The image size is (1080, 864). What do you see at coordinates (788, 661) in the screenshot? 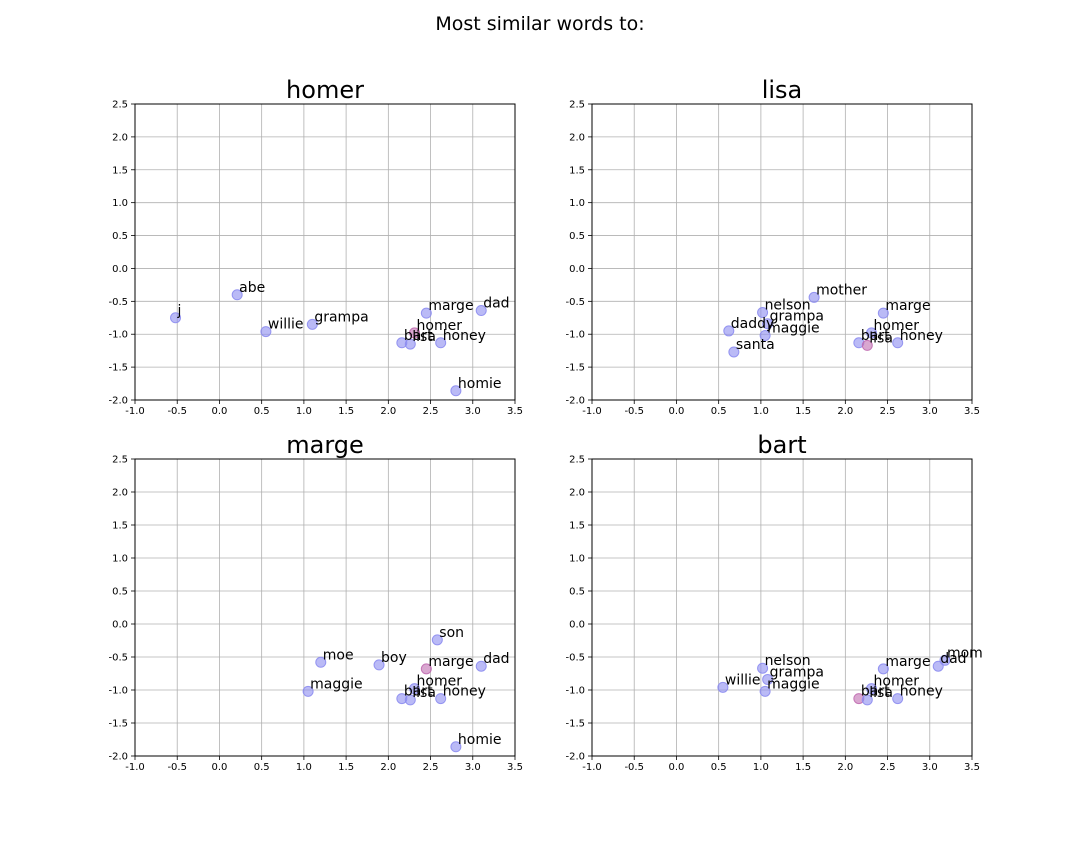
I see `point-label-nelson: nelson` at bounding box center [788, 661].